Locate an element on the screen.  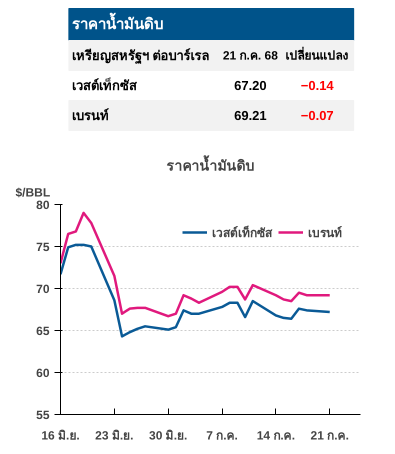
y-tick-label: 80 is located at coordinates (43, 205).